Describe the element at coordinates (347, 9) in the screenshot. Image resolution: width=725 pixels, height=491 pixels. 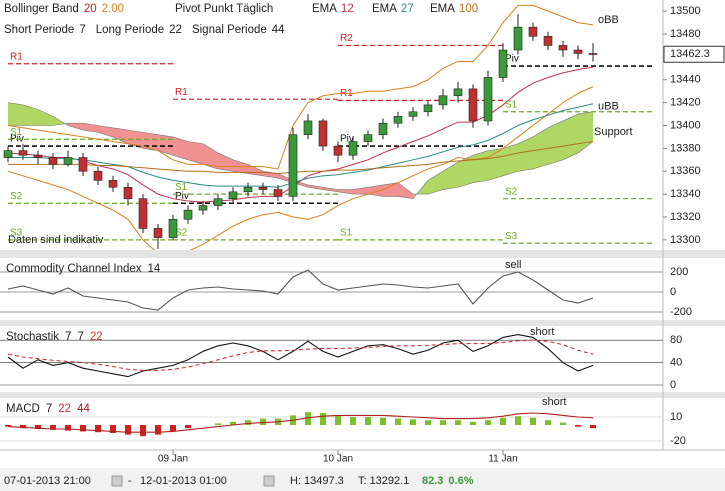
I see `param: 12` at that location.